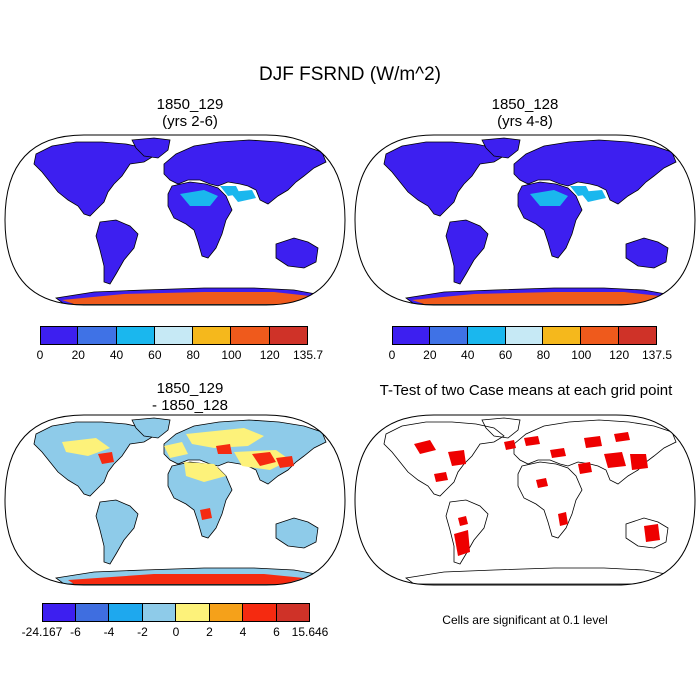  What do you see at coordinates (142, 632) in the screenshot?
I see `colorbar-tick-label: -2` at bounding box center [142, 632].